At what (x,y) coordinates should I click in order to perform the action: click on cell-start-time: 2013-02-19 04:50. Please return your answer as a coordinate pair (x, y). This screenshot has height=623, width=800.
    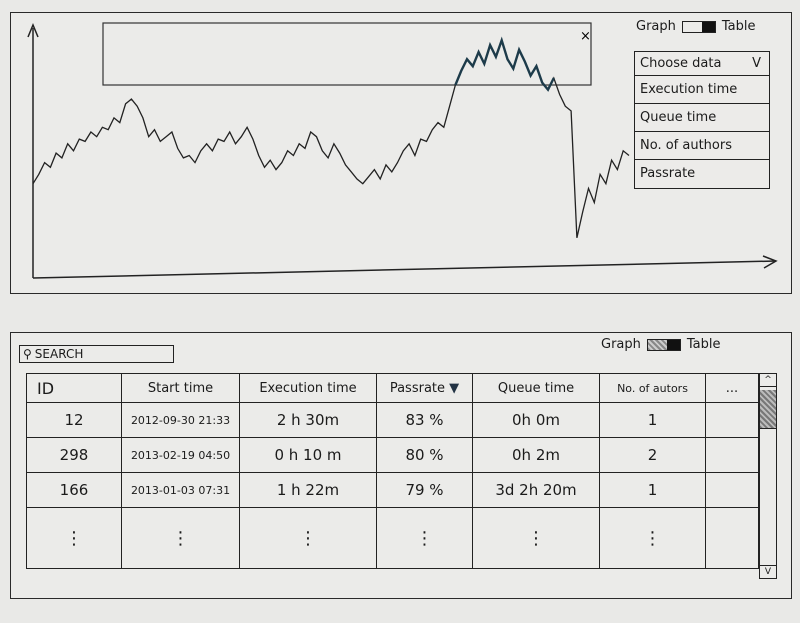
    Looking at the image, I should click on (180, 455).